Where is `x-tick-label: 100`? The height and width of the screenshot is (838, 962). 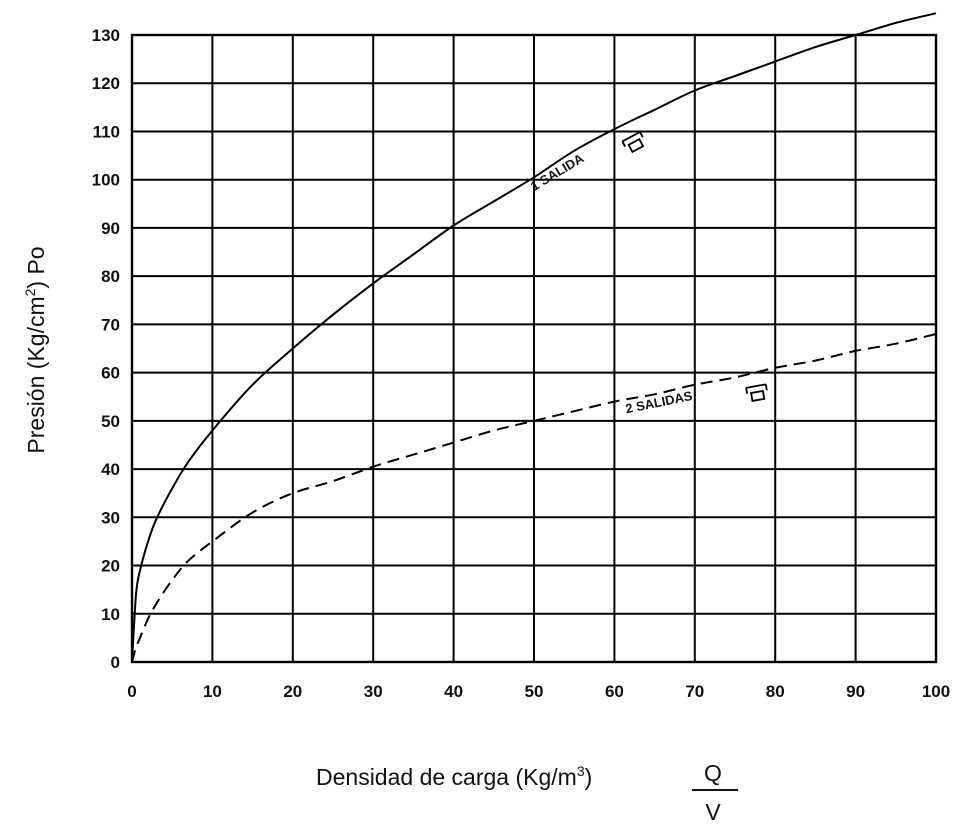 x-tick-label: 100 is located at coordinates (936, 691).